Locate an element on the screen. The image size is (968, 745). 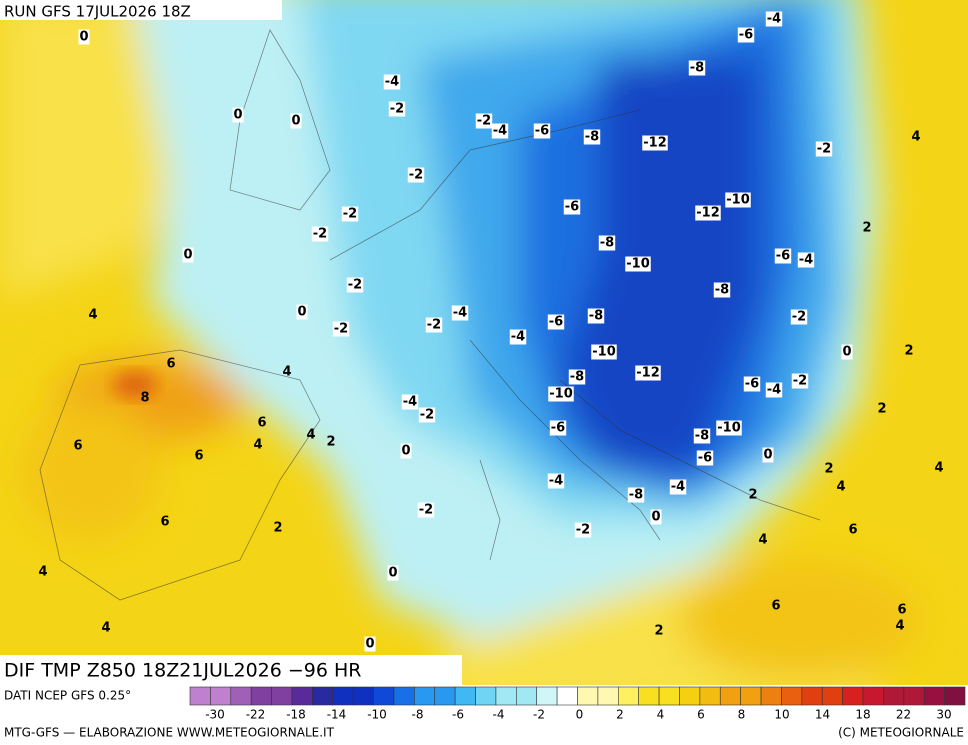
header-box is located at coordinates (141, 10).